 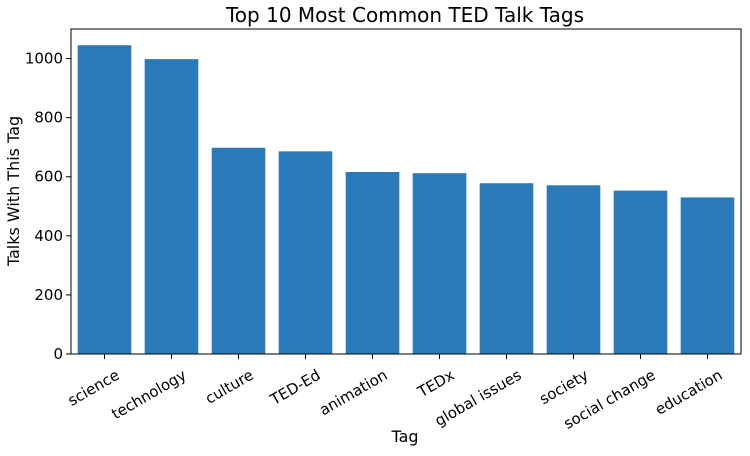 I want to click on x-tick-label: TED-Ed, so click(x=294, y=387).